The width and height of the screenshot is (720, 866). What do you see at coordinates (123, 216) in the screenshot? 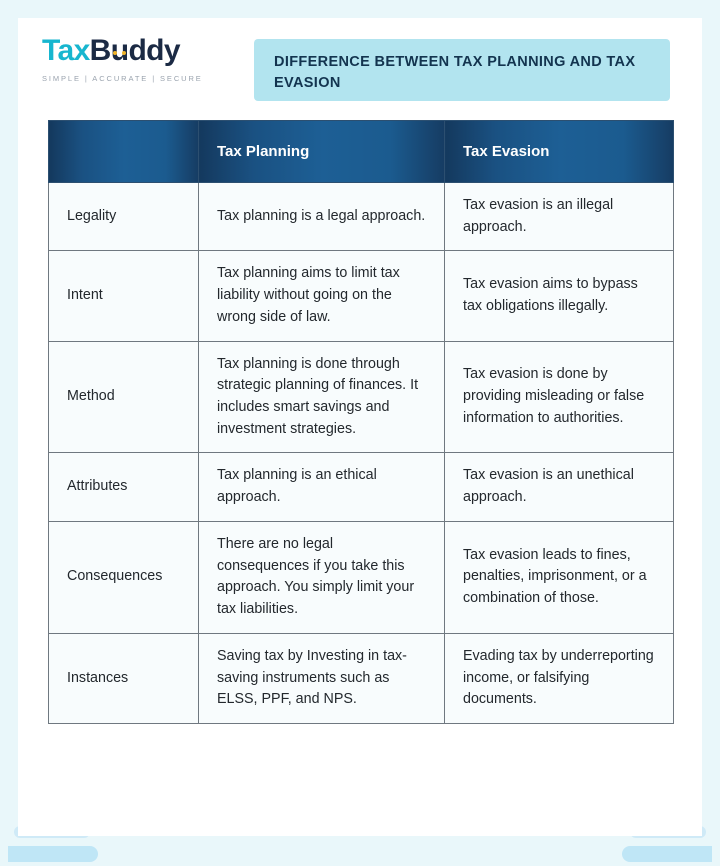
I see `row-label-legality: Legality` at bounding box center [123, 216].